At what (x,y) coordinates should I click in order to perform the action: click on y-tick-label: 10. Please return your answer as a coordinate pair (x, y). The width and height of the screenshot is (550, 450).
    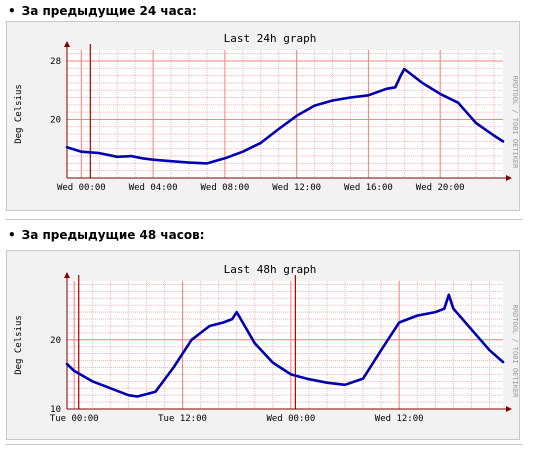
    Looking at the image, I should click on (55, 410).